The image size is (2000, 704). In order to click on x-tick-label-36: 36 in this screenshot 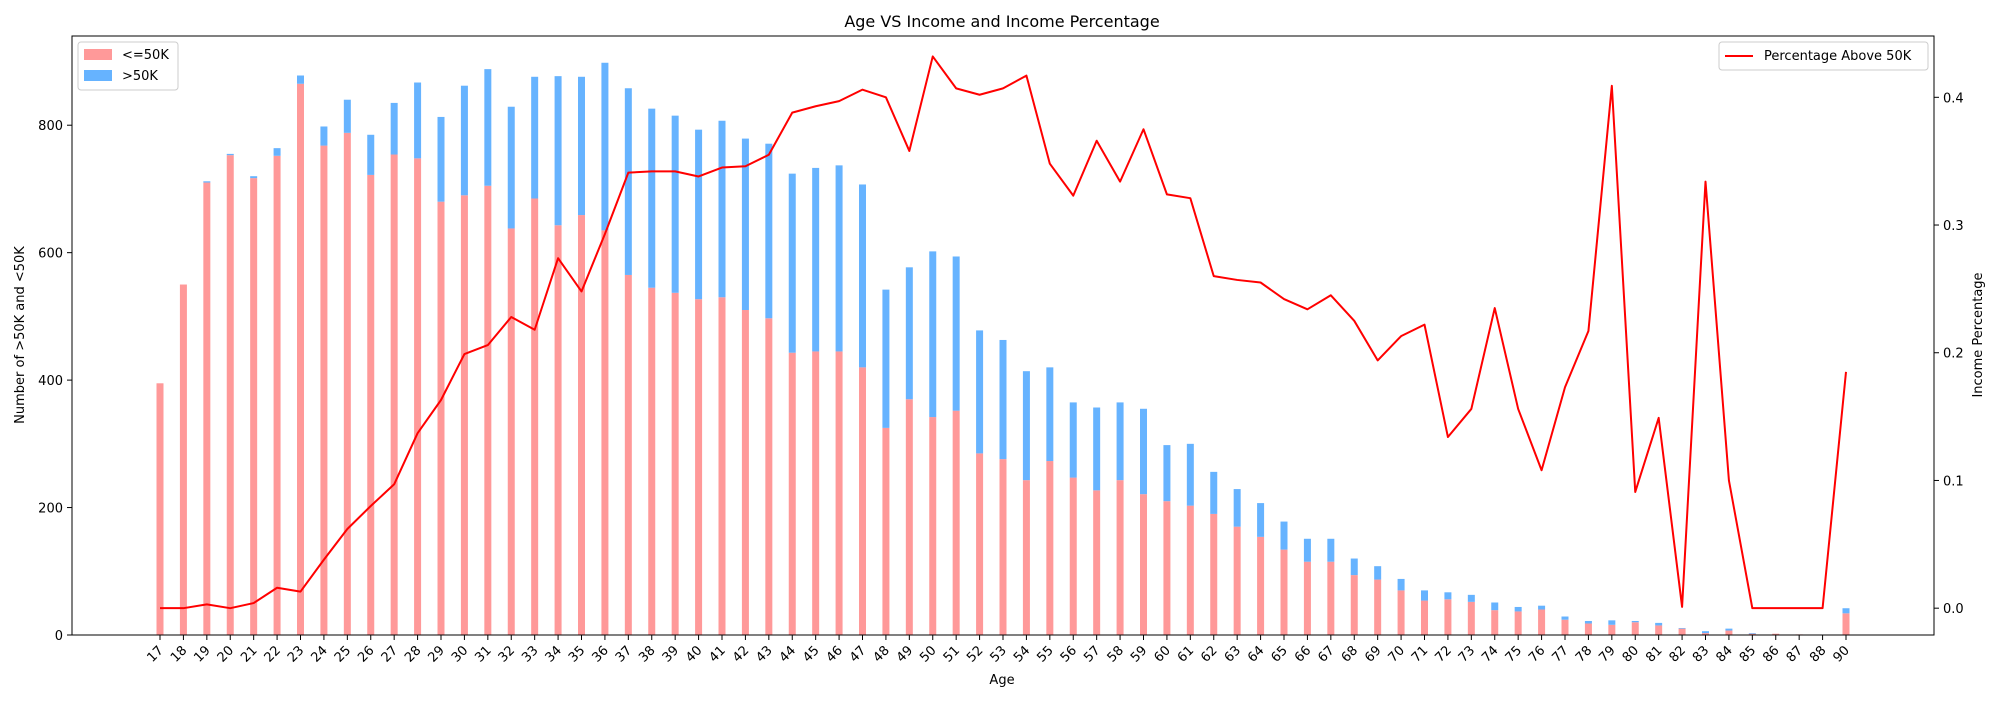, I will do `click(600, 654)`.